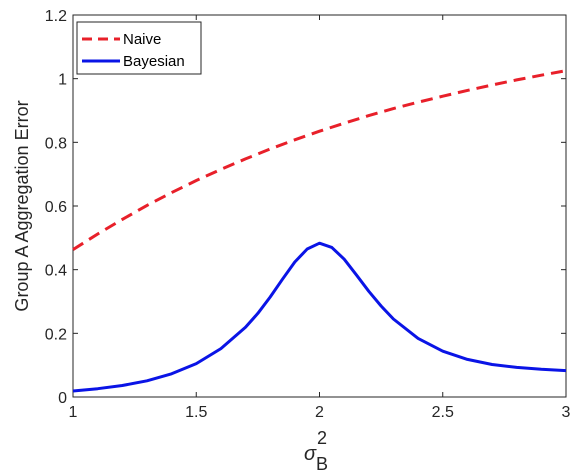 The height and width of the screenshot is (471, 570). Describe the element at coordinates (62, 80) in the screenshot. I see `y-tick-label: 1` at that location.